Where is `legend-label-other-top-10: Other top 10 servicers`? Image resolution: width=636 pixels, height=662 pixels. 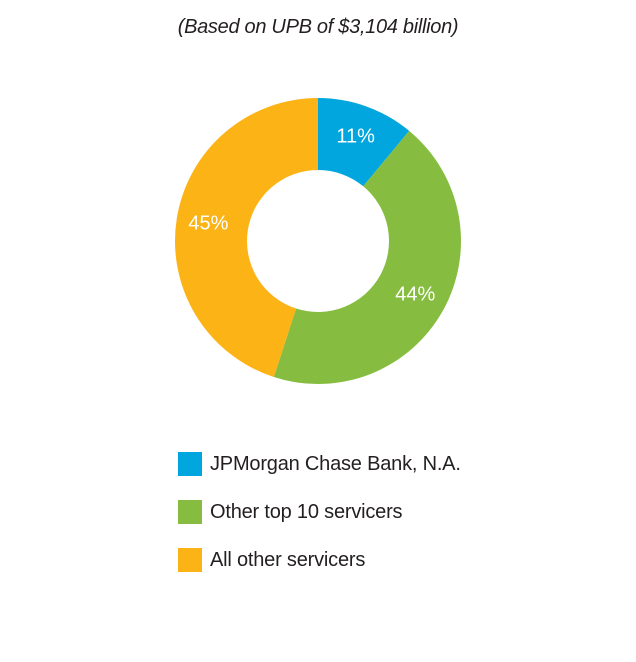
legend-label-other-top-10: Other top 10 servicers is located at coordinates (306, 511).